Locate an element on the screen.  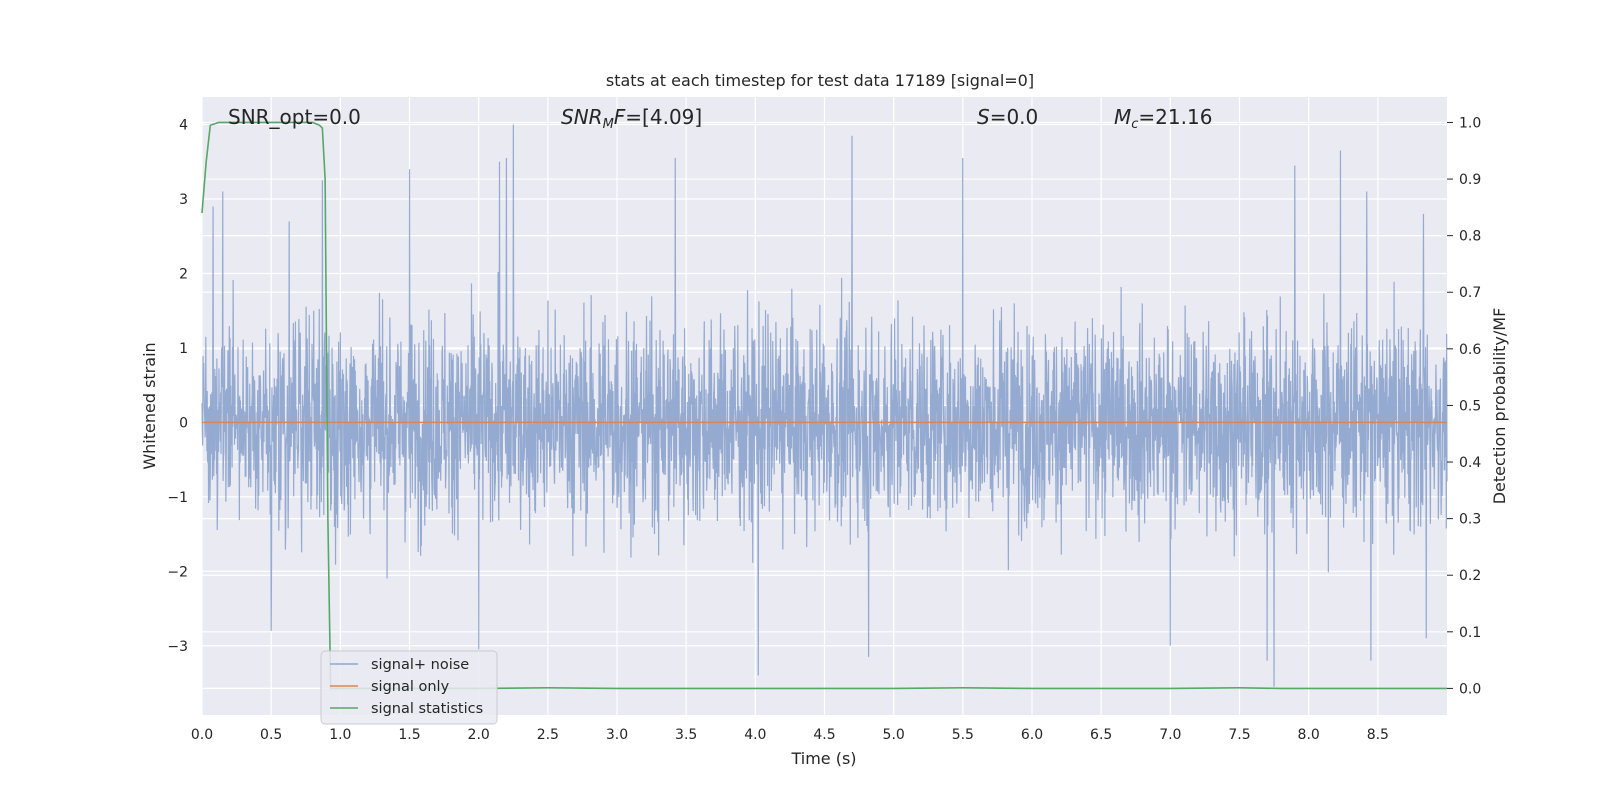
legend-box is located at coordinates (409, 687).